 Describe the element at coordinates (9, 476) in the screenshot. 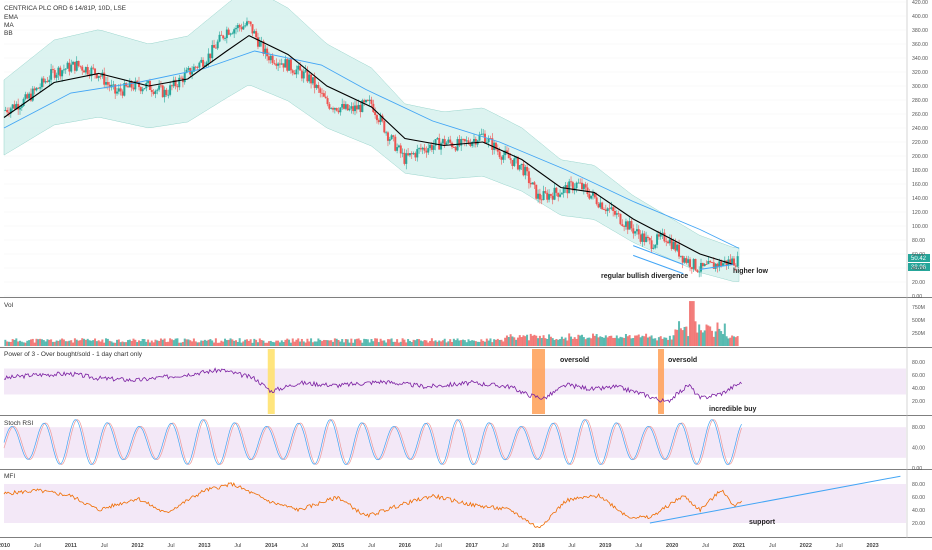

I see `pane-title-mfi: MFI` at that location.